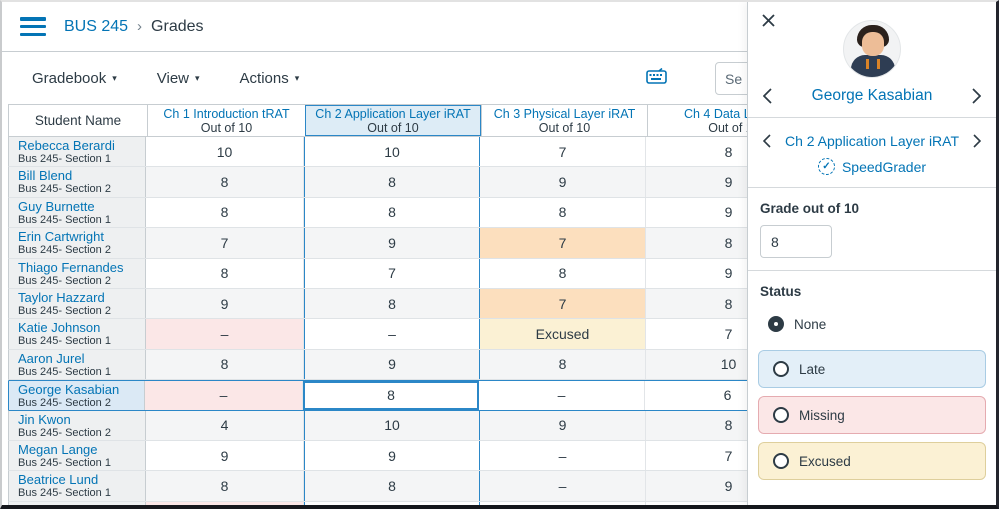 The height and width of the screenshot is (509, 999). Describe the element at coordinates (33, 26) in the screenshot. I see `hamburger-menu-icon` at that location.